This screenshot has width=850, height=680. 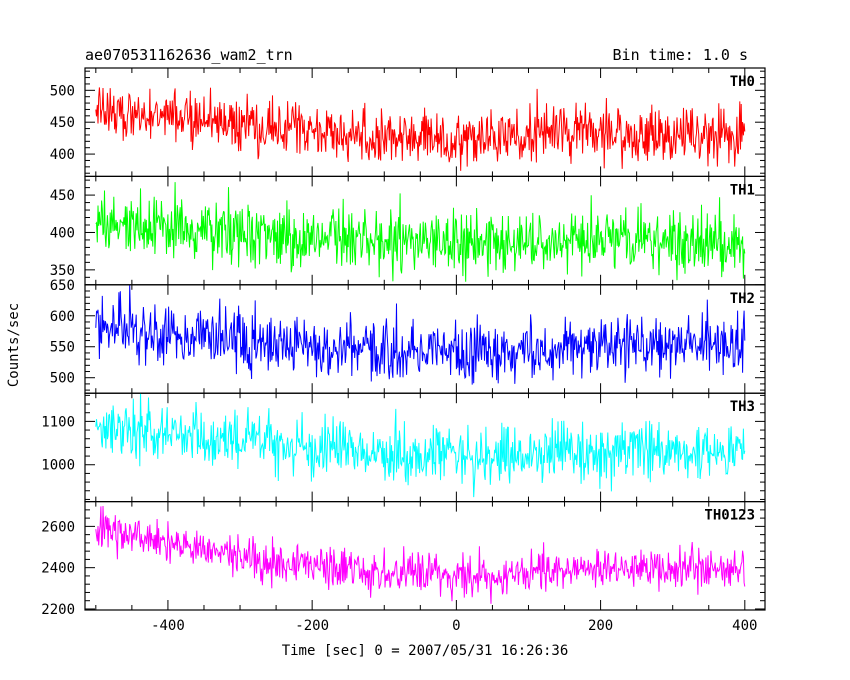 I want to click on panel-th3: 1000 1100 TH3, so click(x=403, y=447).